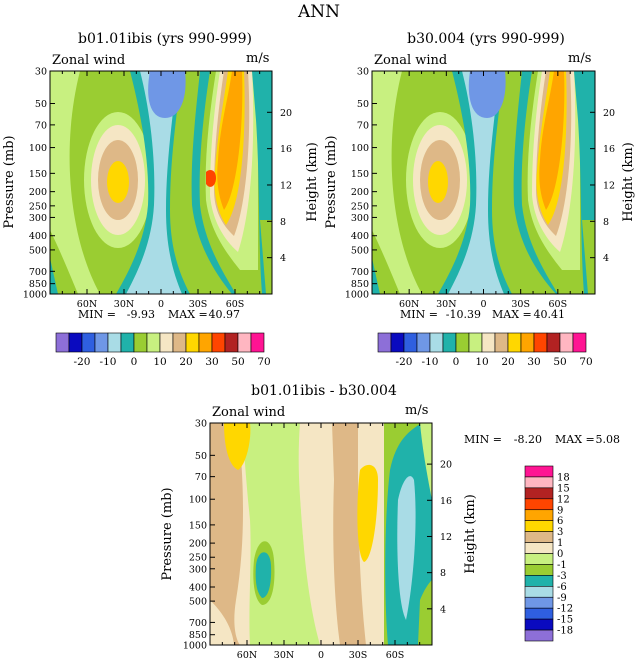 The width and height of the screenshot is (638, 664). Describe the element at coordinates (286, 149) in the screenshot. I see `panel-1-ytick-right-label: 16` at that location.